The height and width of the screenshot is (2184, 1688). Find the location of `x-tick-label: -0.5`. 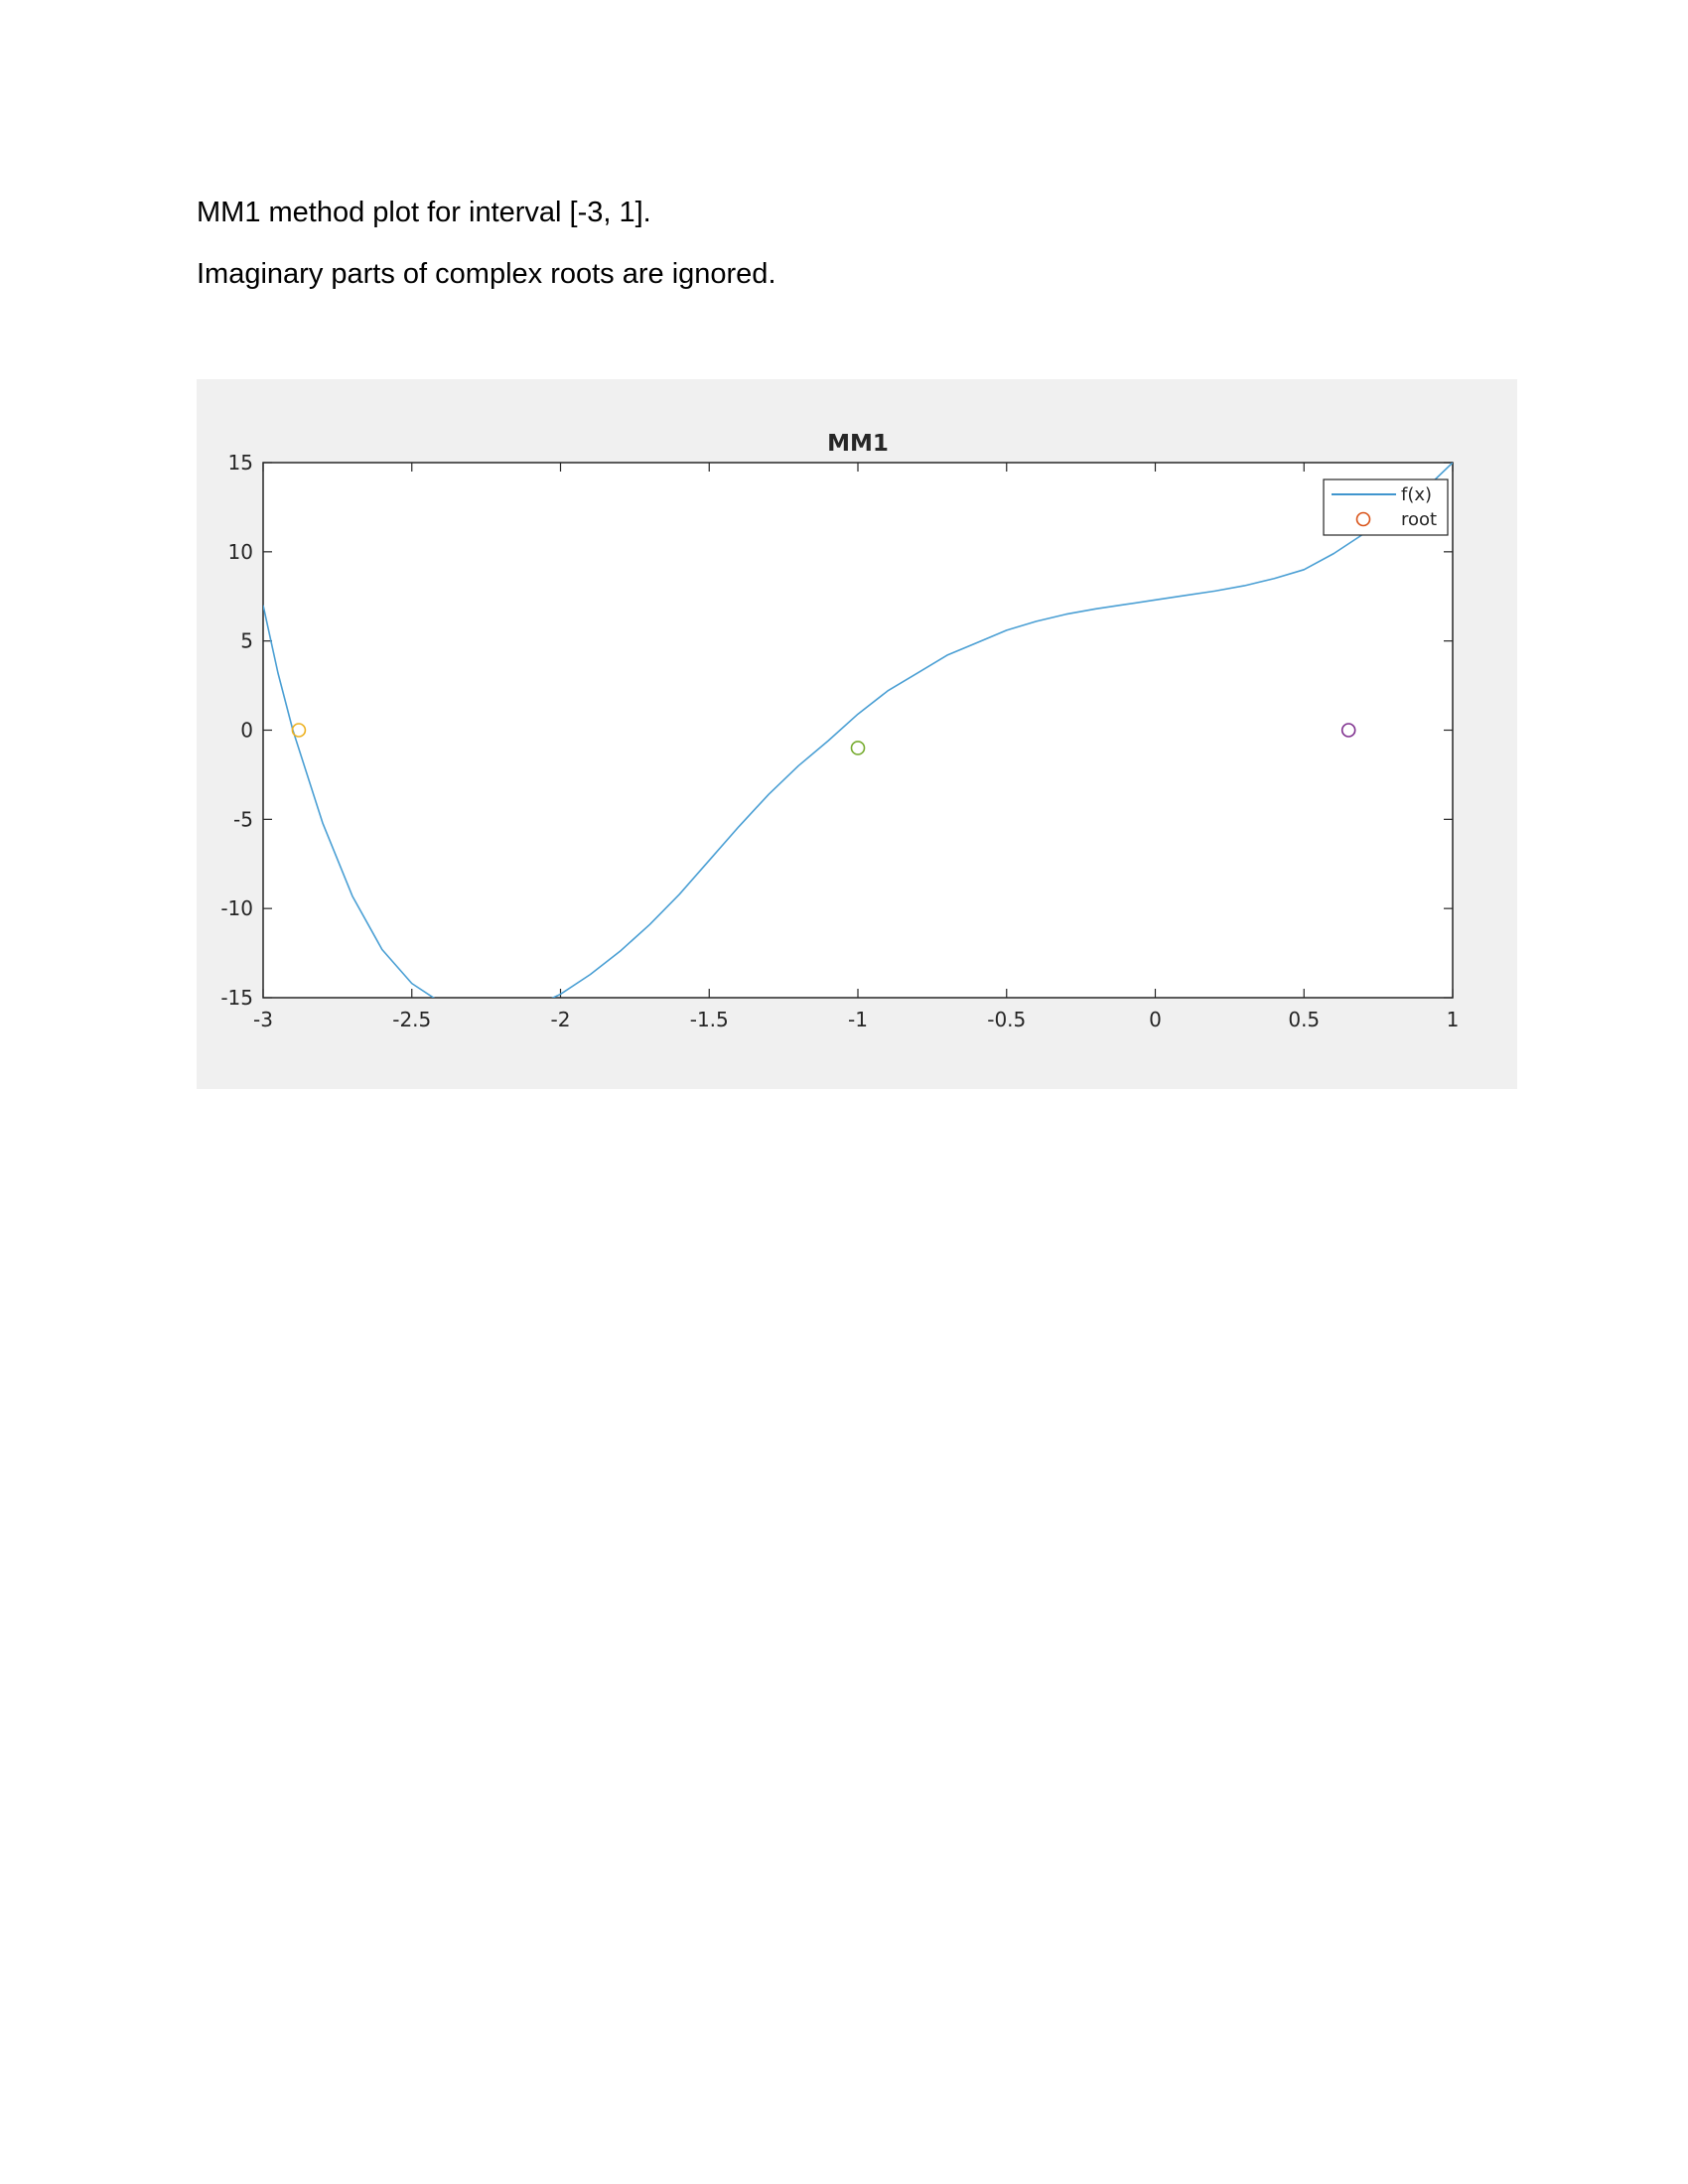

x-tick-label: -0.5 is located at coordinates (1006, 1019).